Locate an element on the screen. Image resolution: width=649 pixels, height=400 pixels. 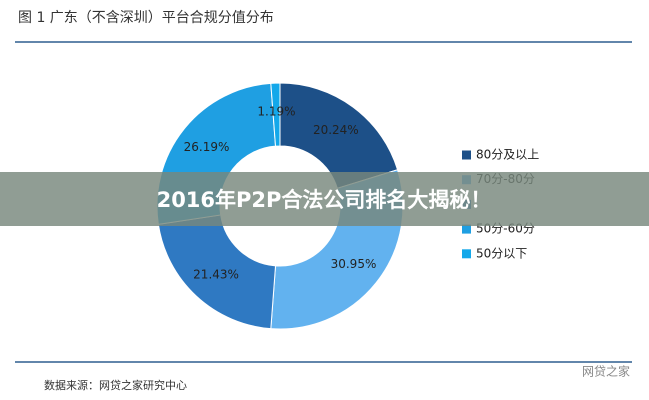
legend-label: 50分以下 is located at coordinates (501, 253).